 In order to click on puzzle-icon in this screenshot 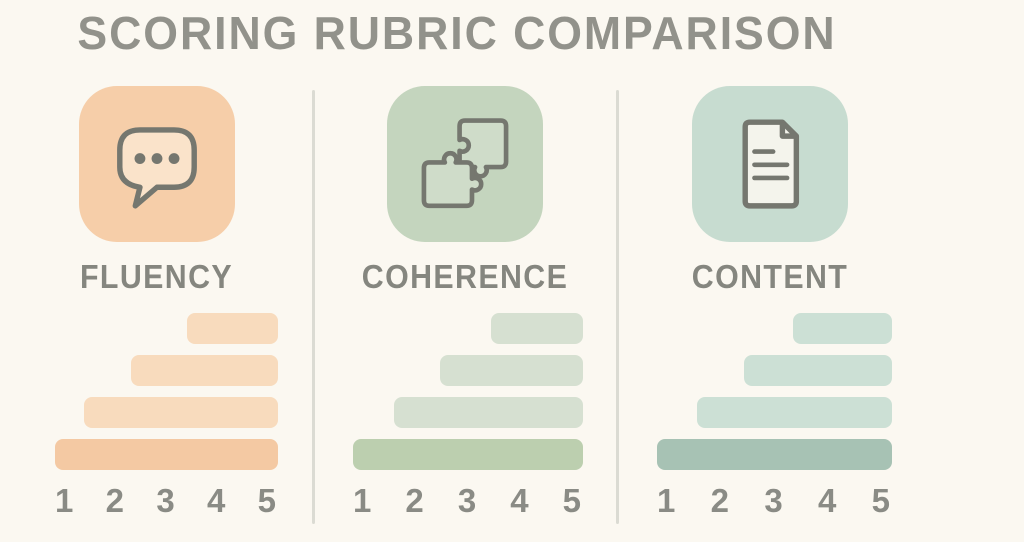, I will do `click(465, 163)`.